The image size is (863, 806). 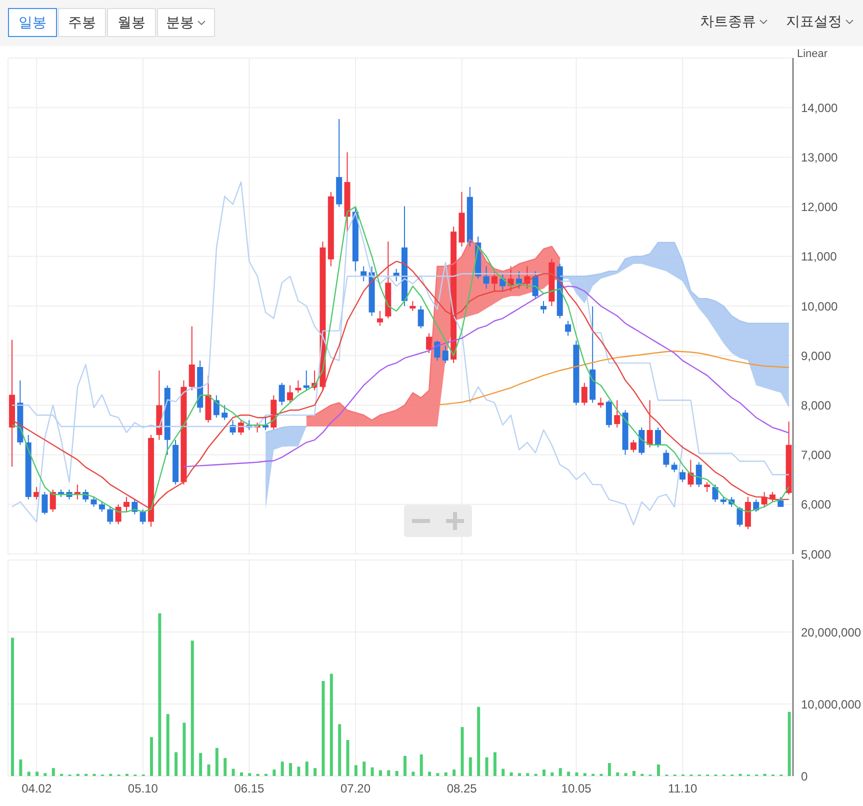 What do you see at coordinates (576, 789) in the screenshot?
I see `x-tick-label: 10.05` at bounding box center [576, 789].